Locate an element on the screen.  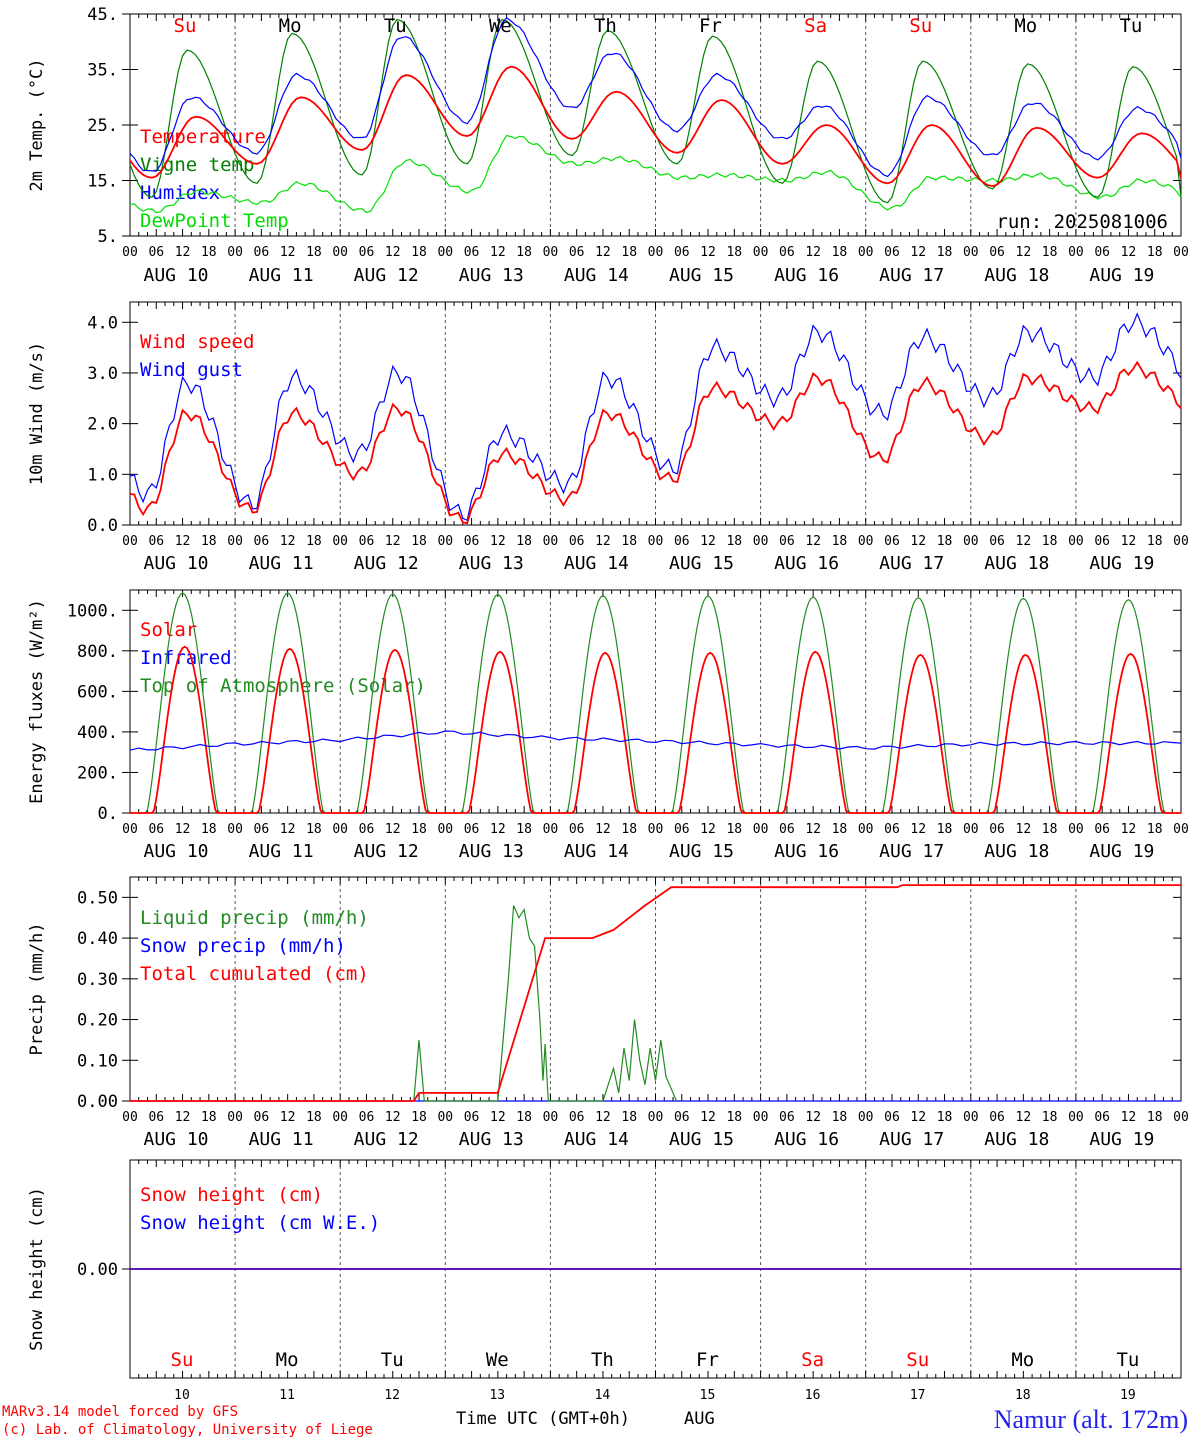
day-name-top: Su is located at coordinates (185, 26).